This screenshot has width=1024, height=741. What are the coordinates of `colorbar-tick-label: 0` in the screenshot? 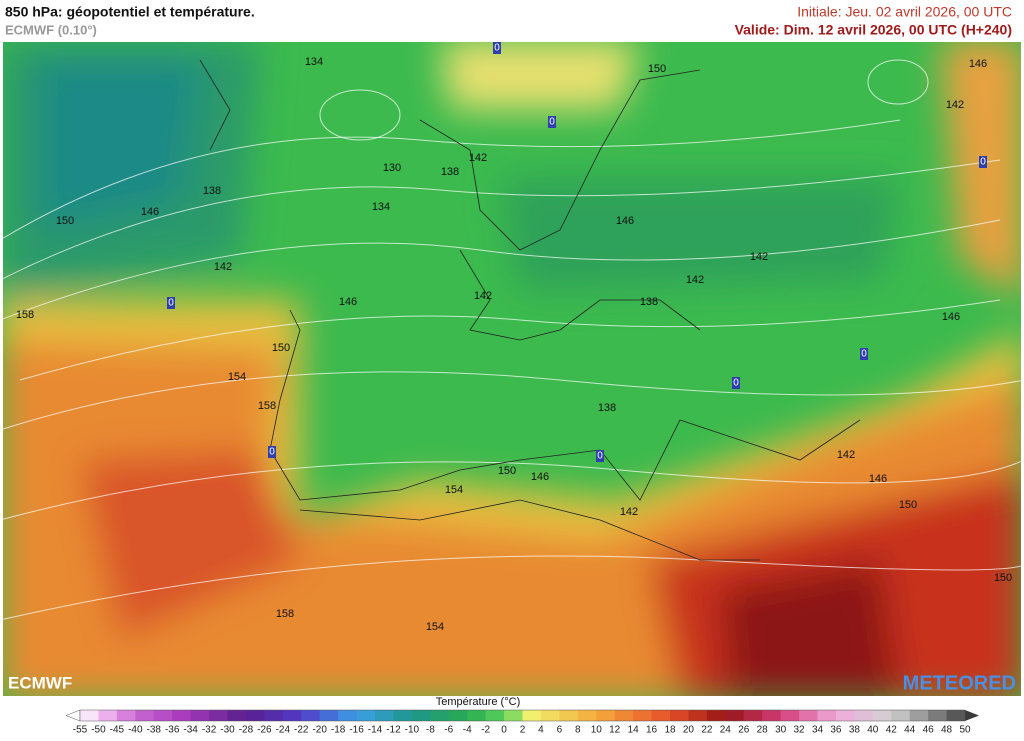 It's located at (504, 730).